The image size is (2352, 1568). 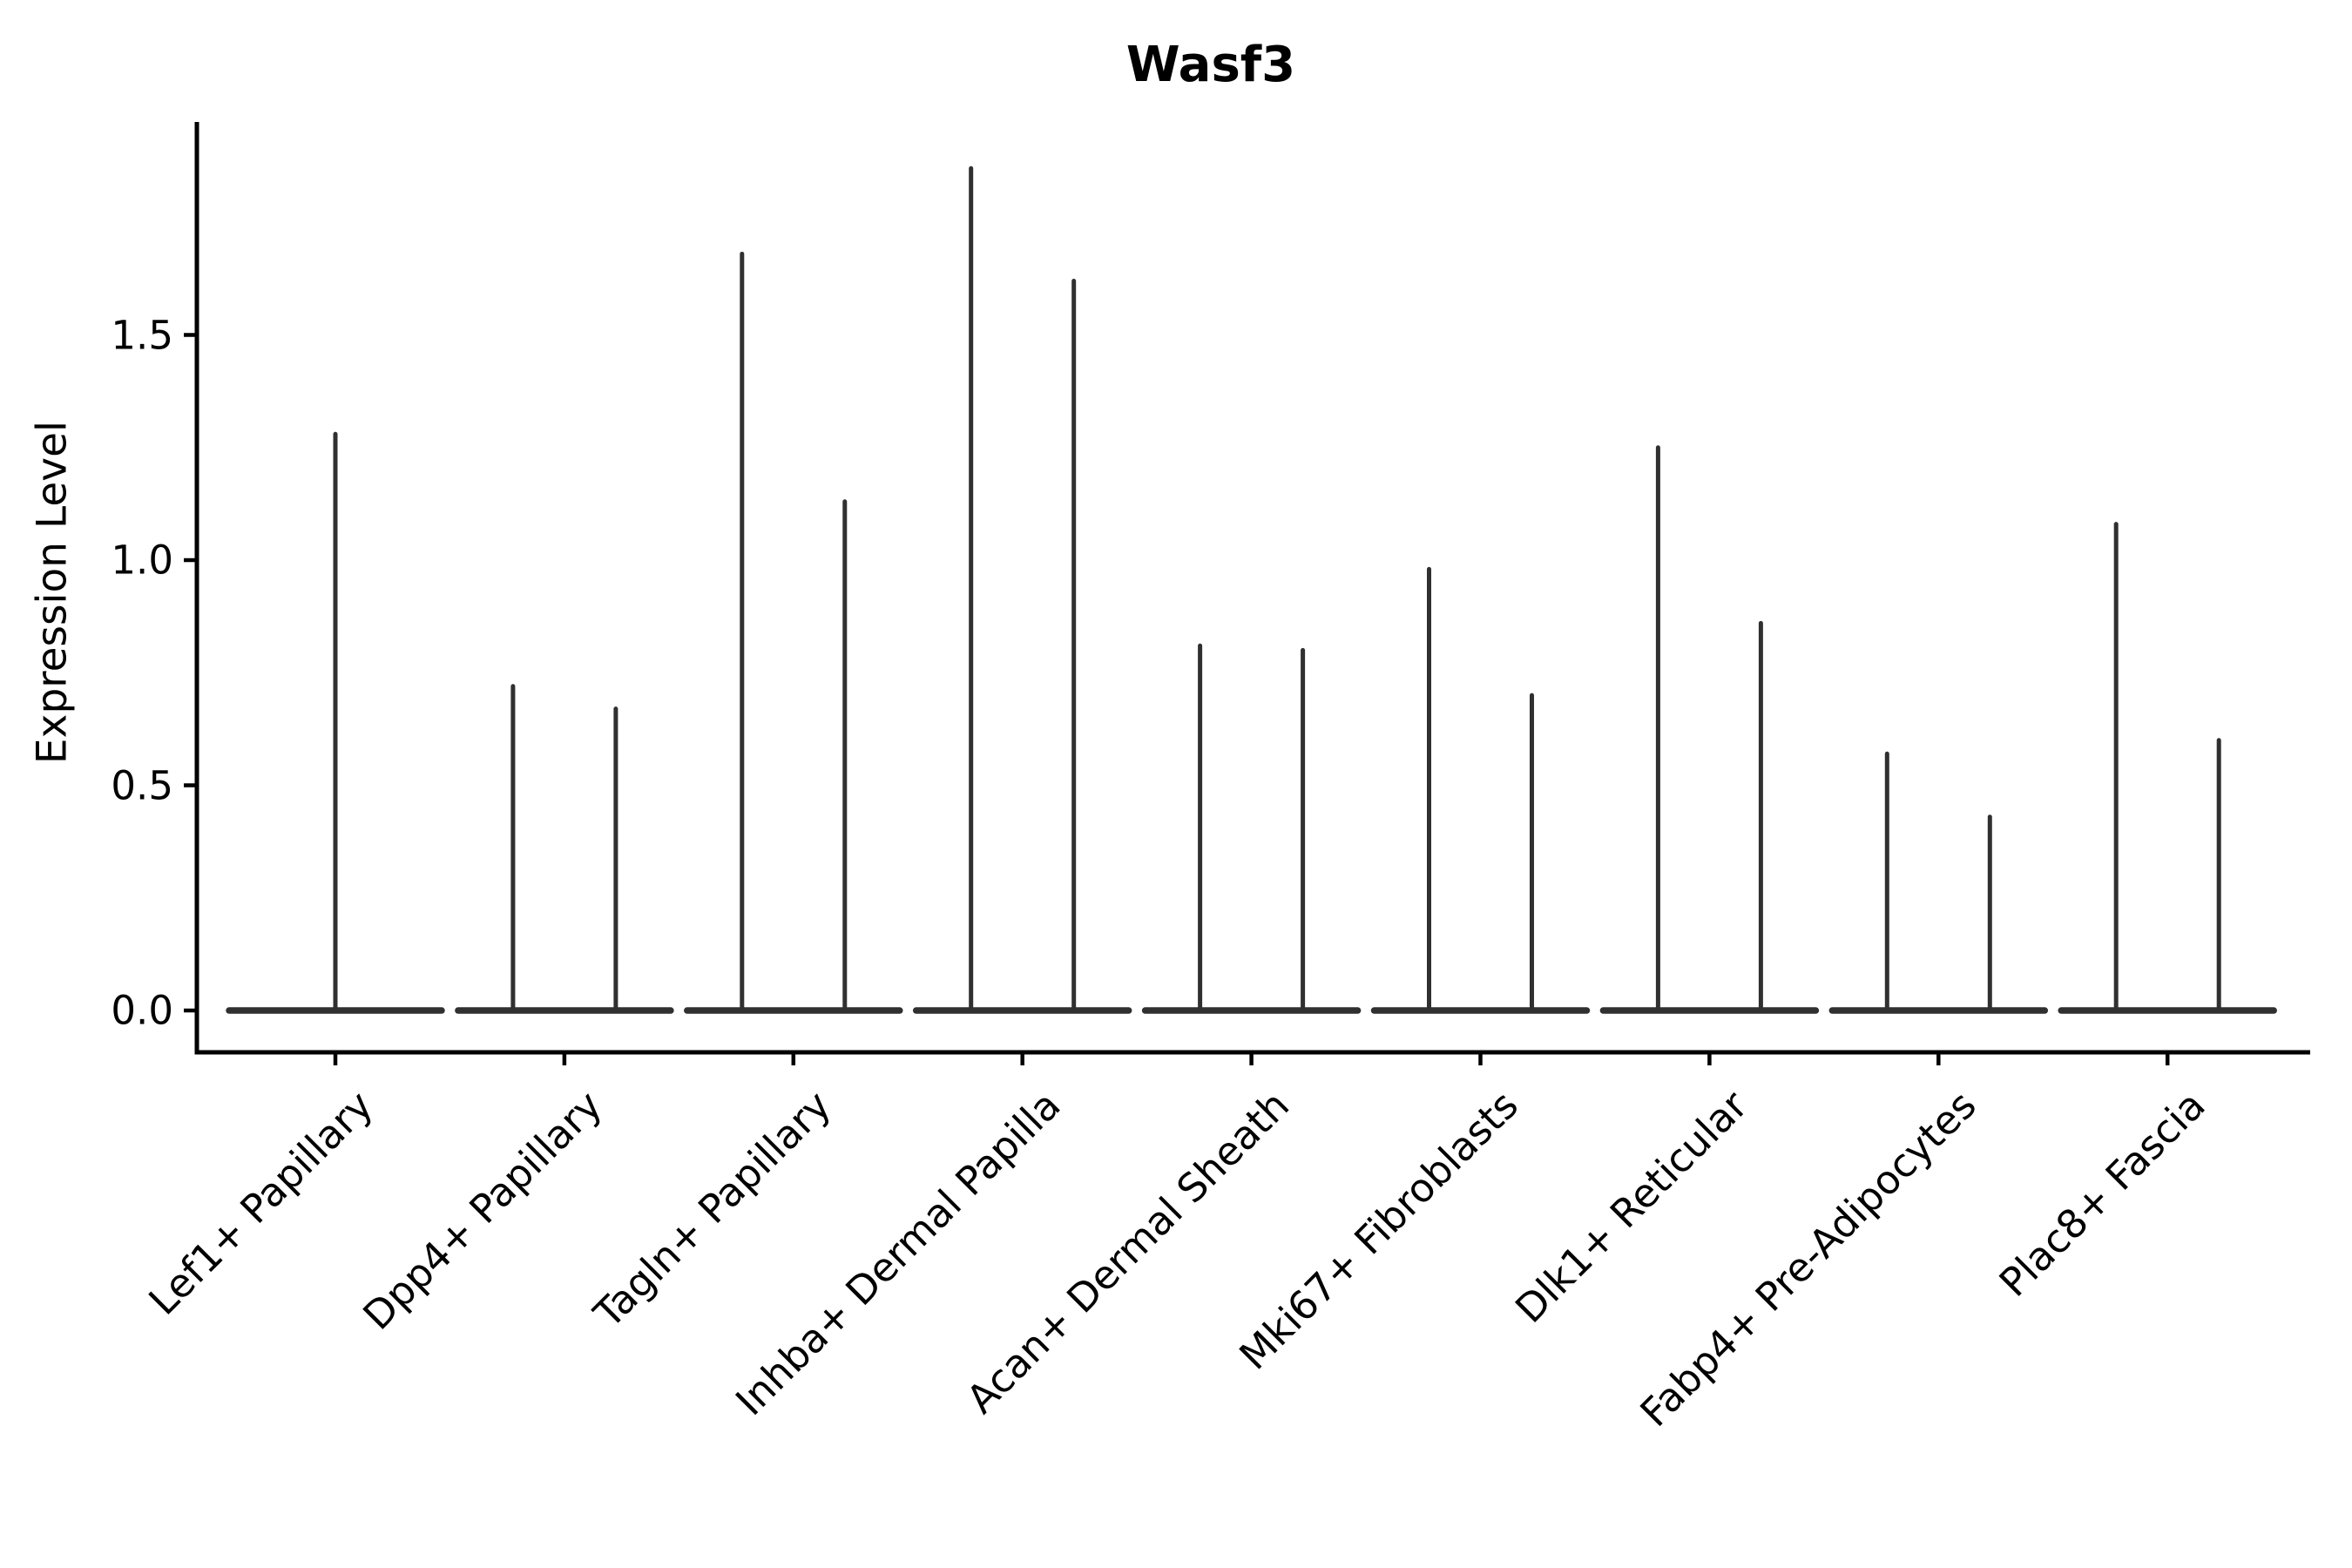 I want to click on y-tick-label: 0.5, so click(x=142, y=785).